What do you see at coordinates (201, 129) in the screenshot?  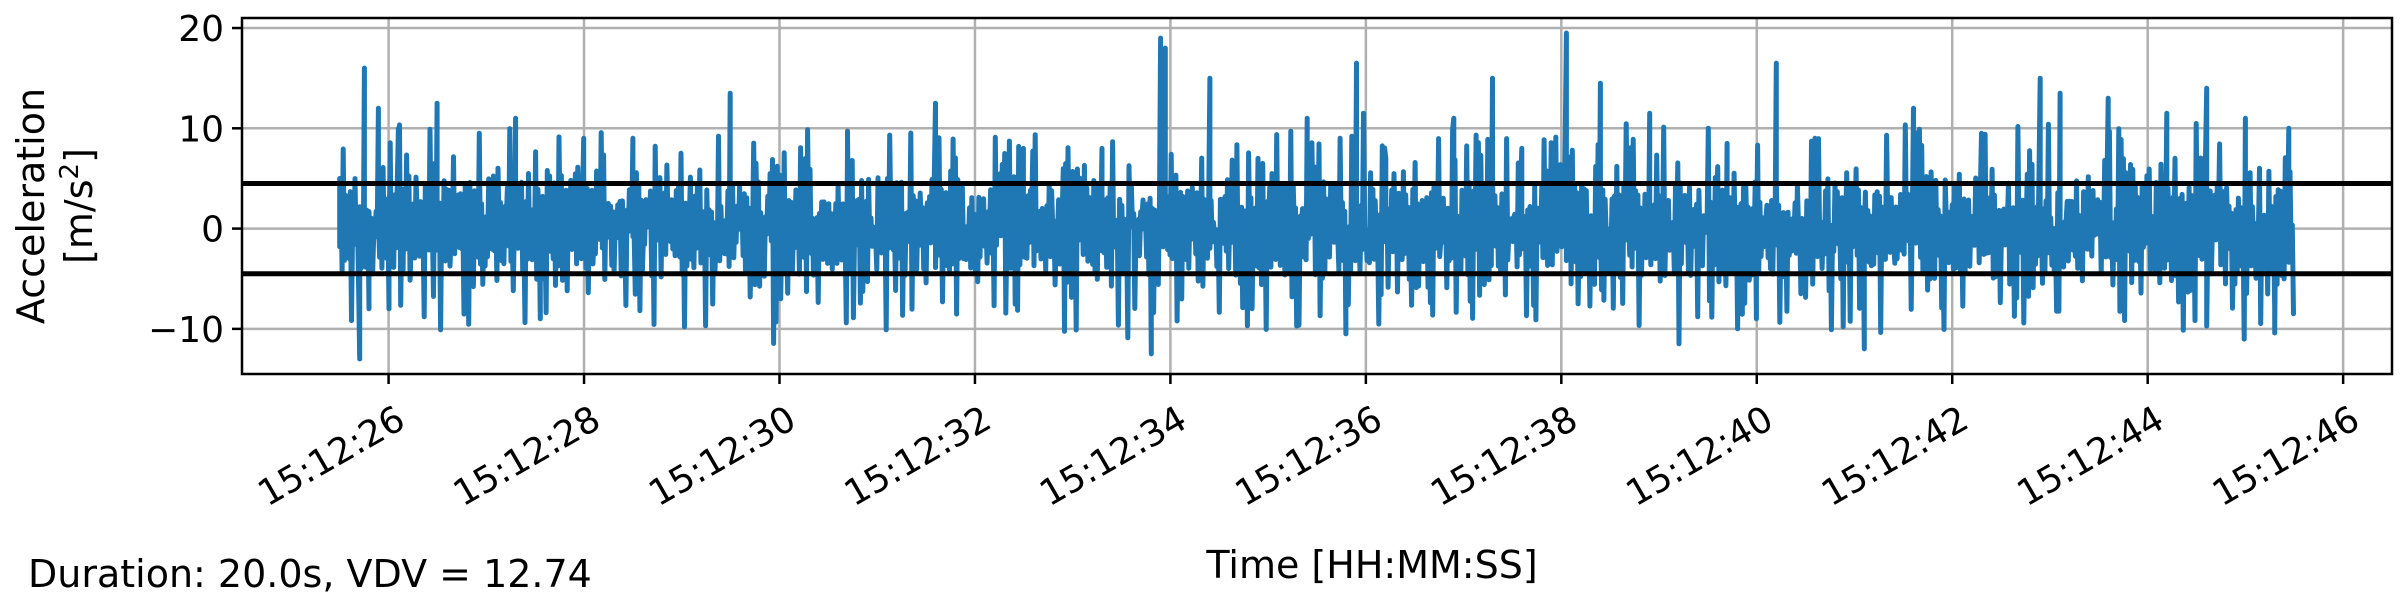 I see `y-tick-label: 10` at bounding box center [201, 129].